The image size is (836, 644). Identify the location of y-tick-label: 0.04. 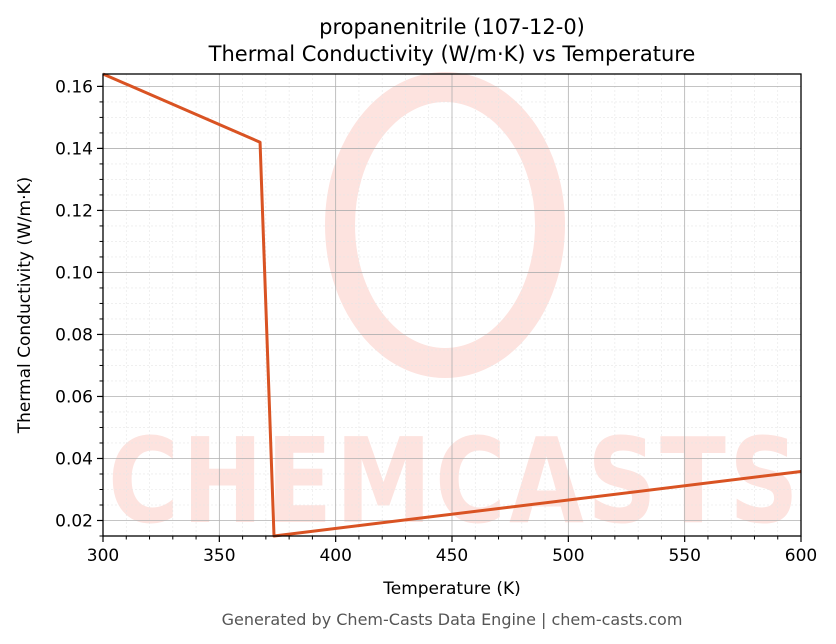
(74, 459).